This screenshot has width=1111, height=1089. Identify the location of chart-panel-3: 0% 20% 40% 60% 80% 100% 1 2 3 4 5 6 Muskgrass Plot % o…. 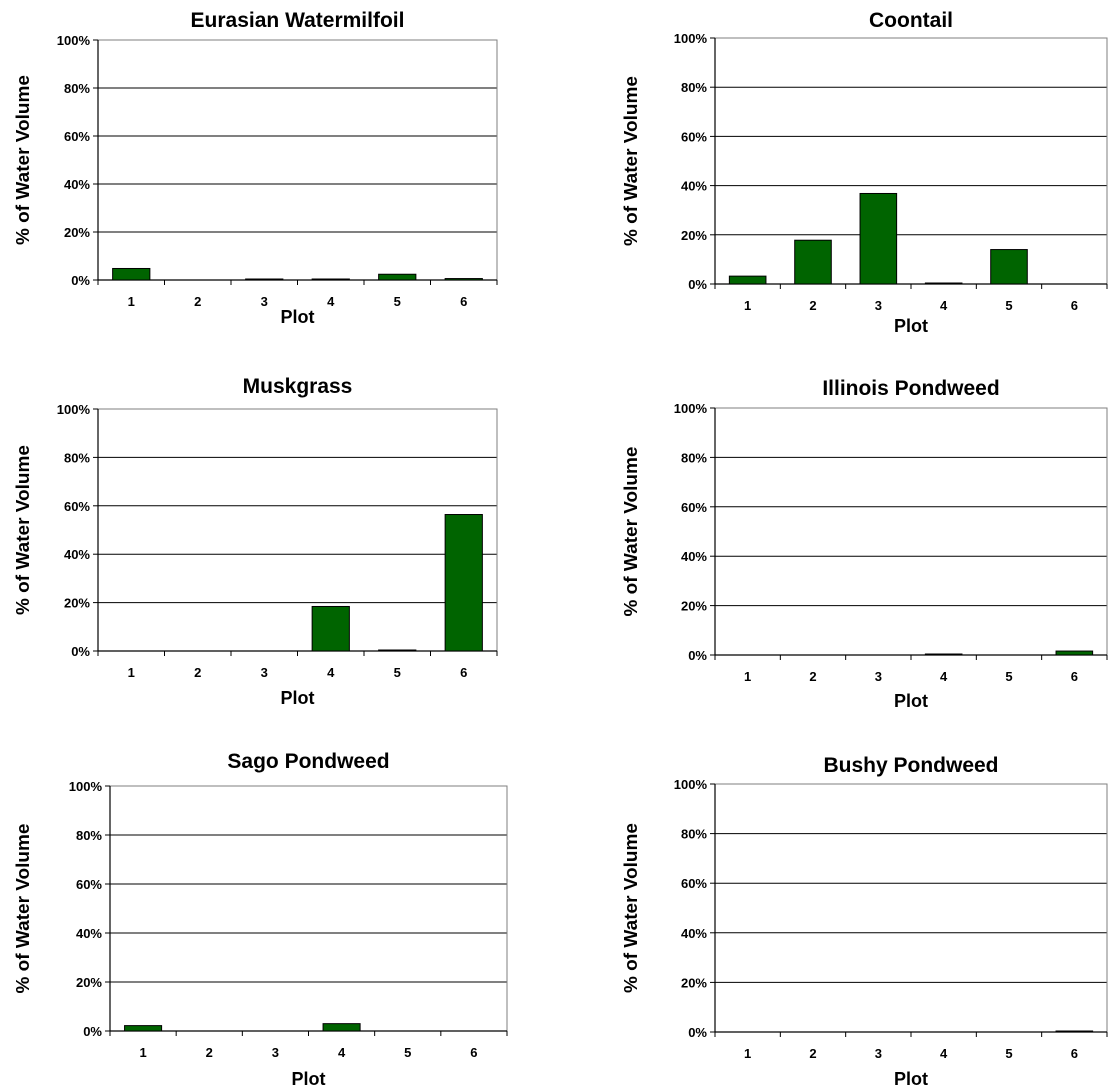
(255, 541).